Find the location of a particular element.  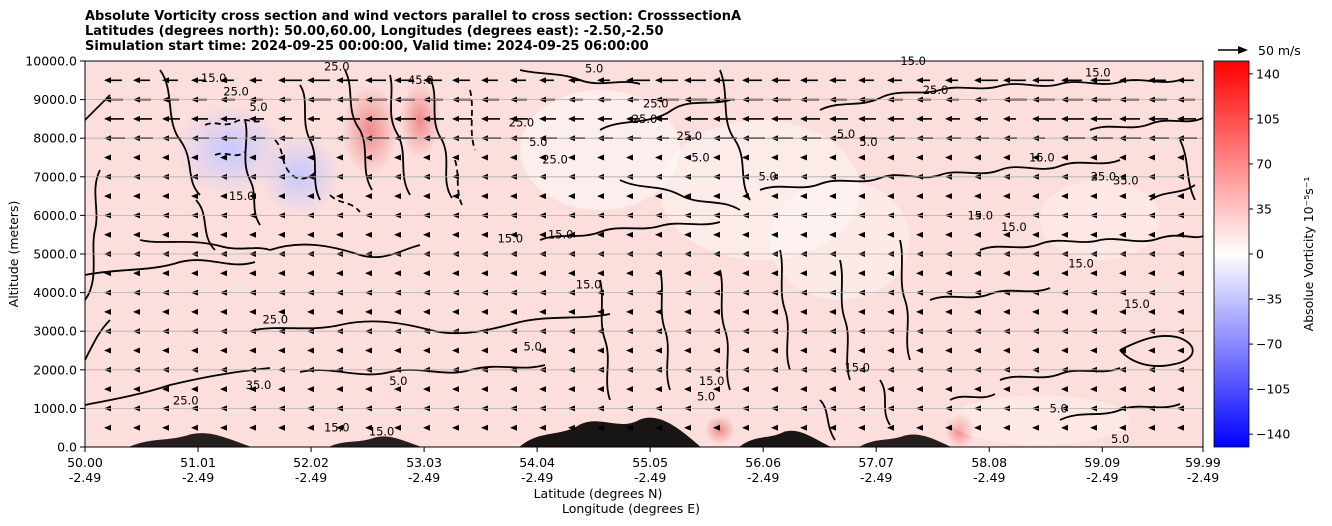

x-tick-label-lat: 58.08 is located at coordinates (989, 462).